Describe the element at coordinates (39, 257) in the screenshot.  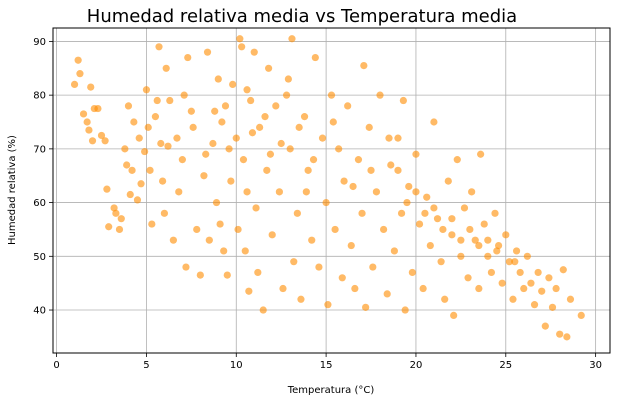
I see `y-tick-label: 50` at that location.